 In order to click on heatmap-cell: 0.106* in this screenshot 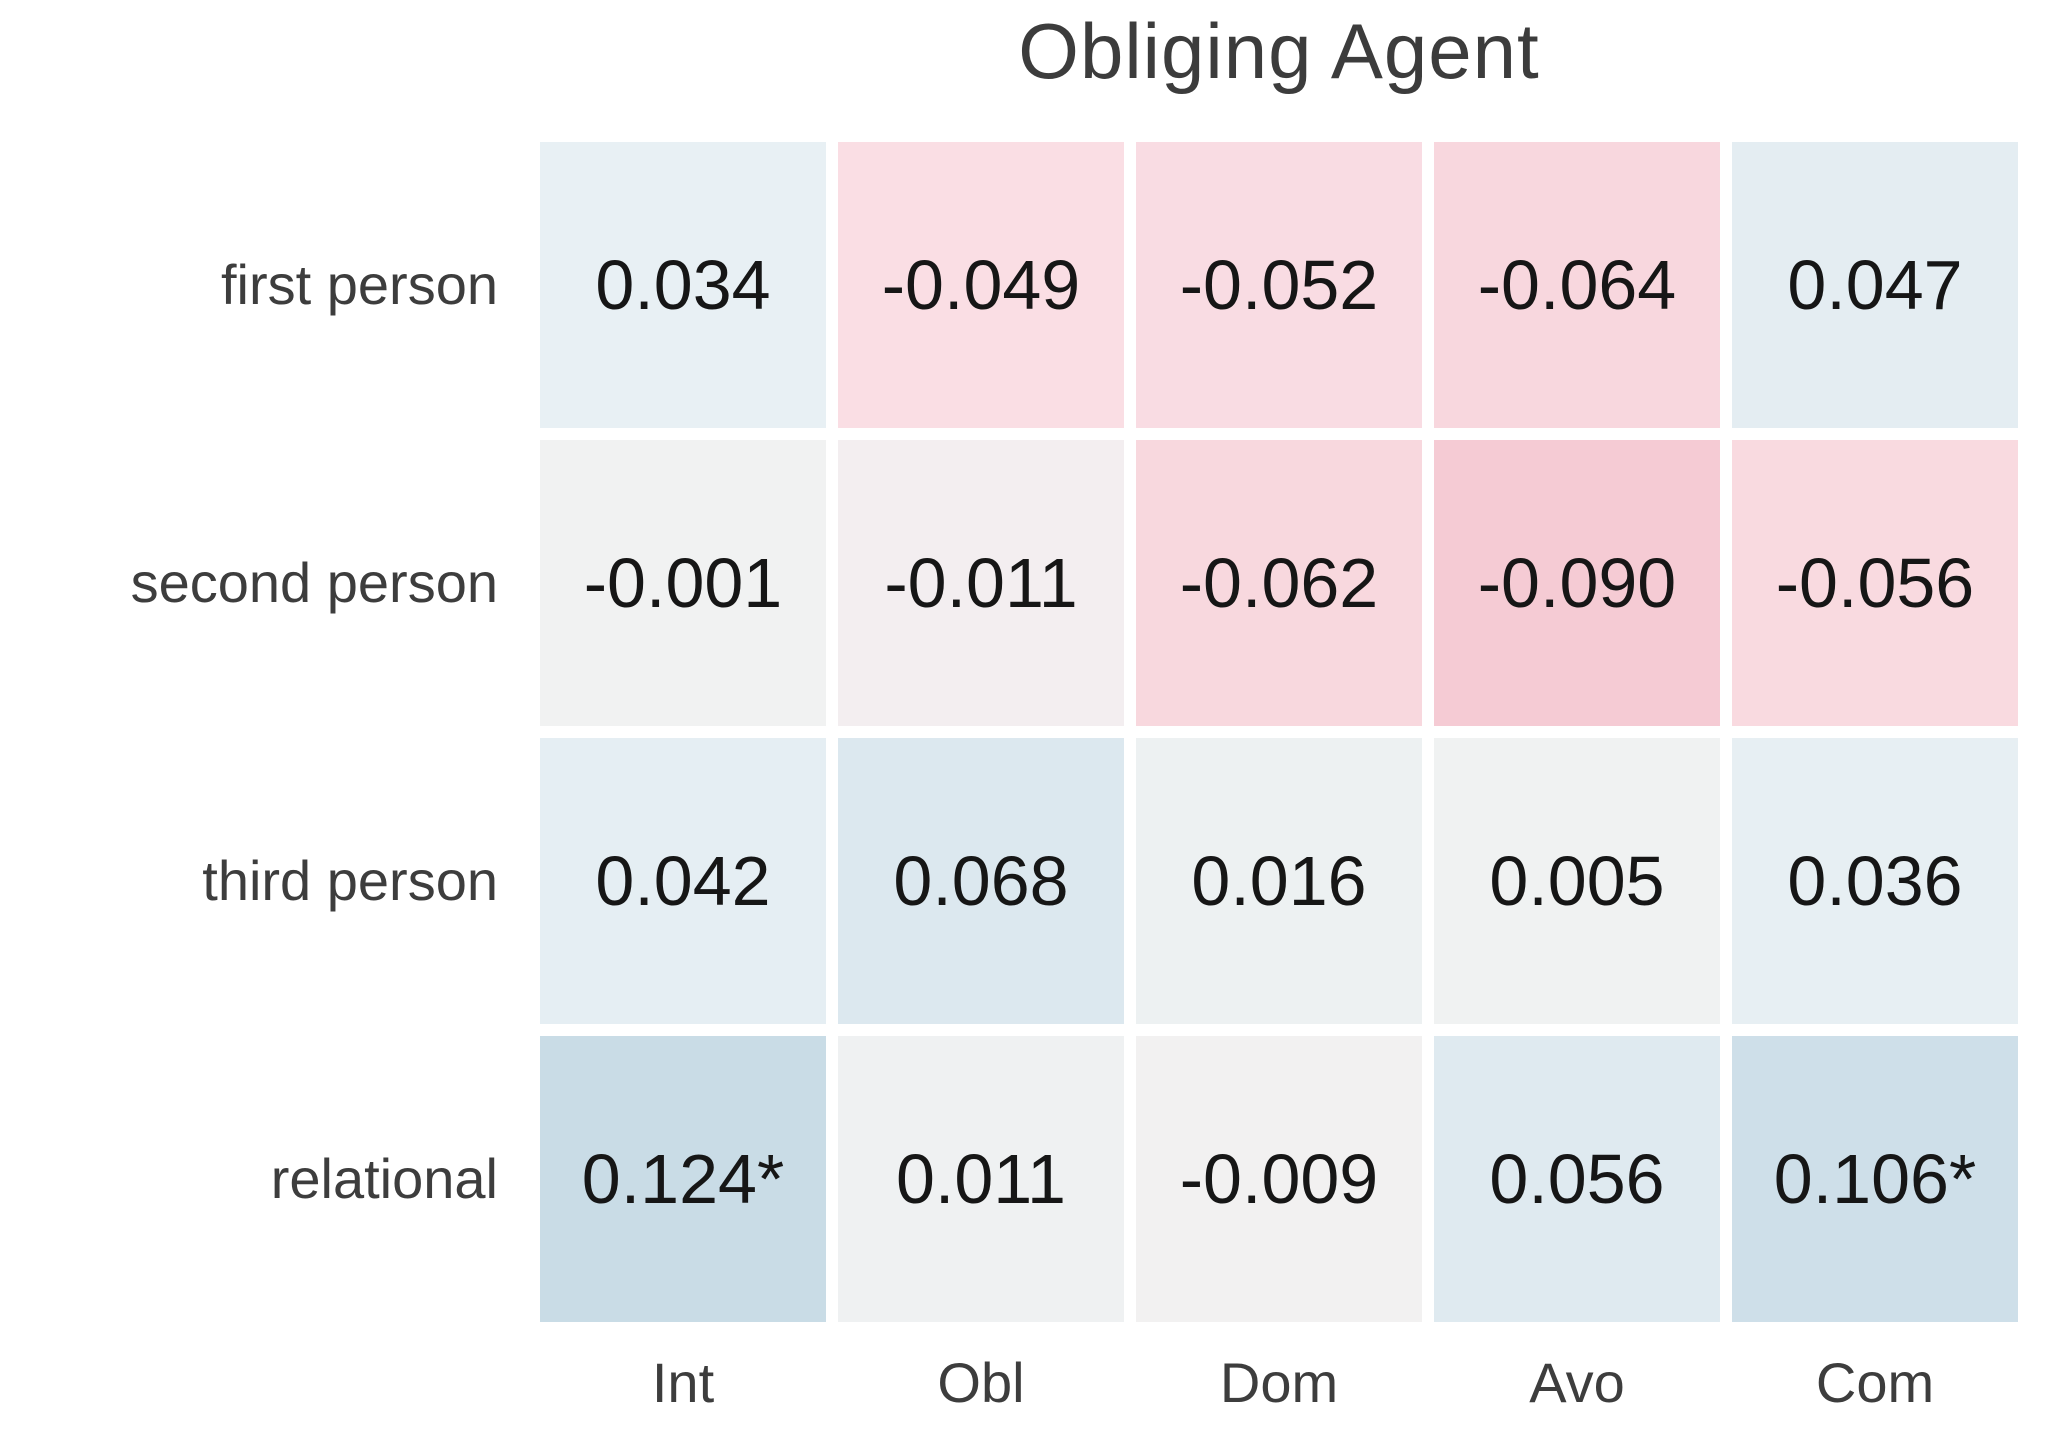, I will do `click(1875, 1179)`.